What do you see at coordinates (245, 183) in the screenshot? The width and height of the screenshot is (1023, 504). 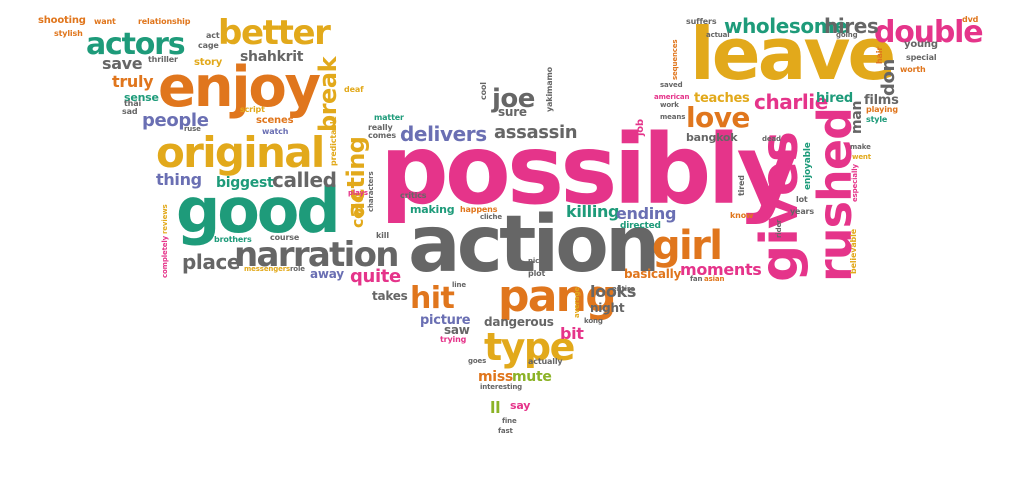 I see `word-biggest: biggest` at bounding box center [245, 183].